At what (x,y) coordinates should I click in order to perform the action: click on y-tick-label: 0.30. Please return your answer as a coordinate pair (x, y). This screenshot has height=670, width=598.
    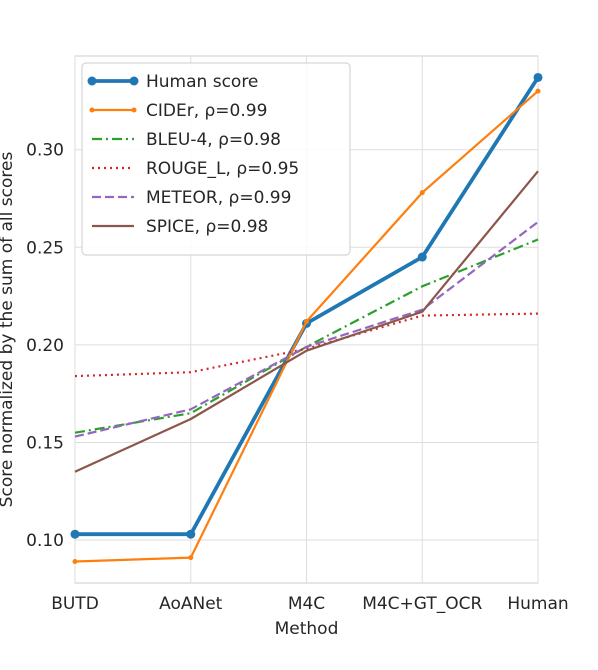
    Looking at the image, I should click on (45, 151).